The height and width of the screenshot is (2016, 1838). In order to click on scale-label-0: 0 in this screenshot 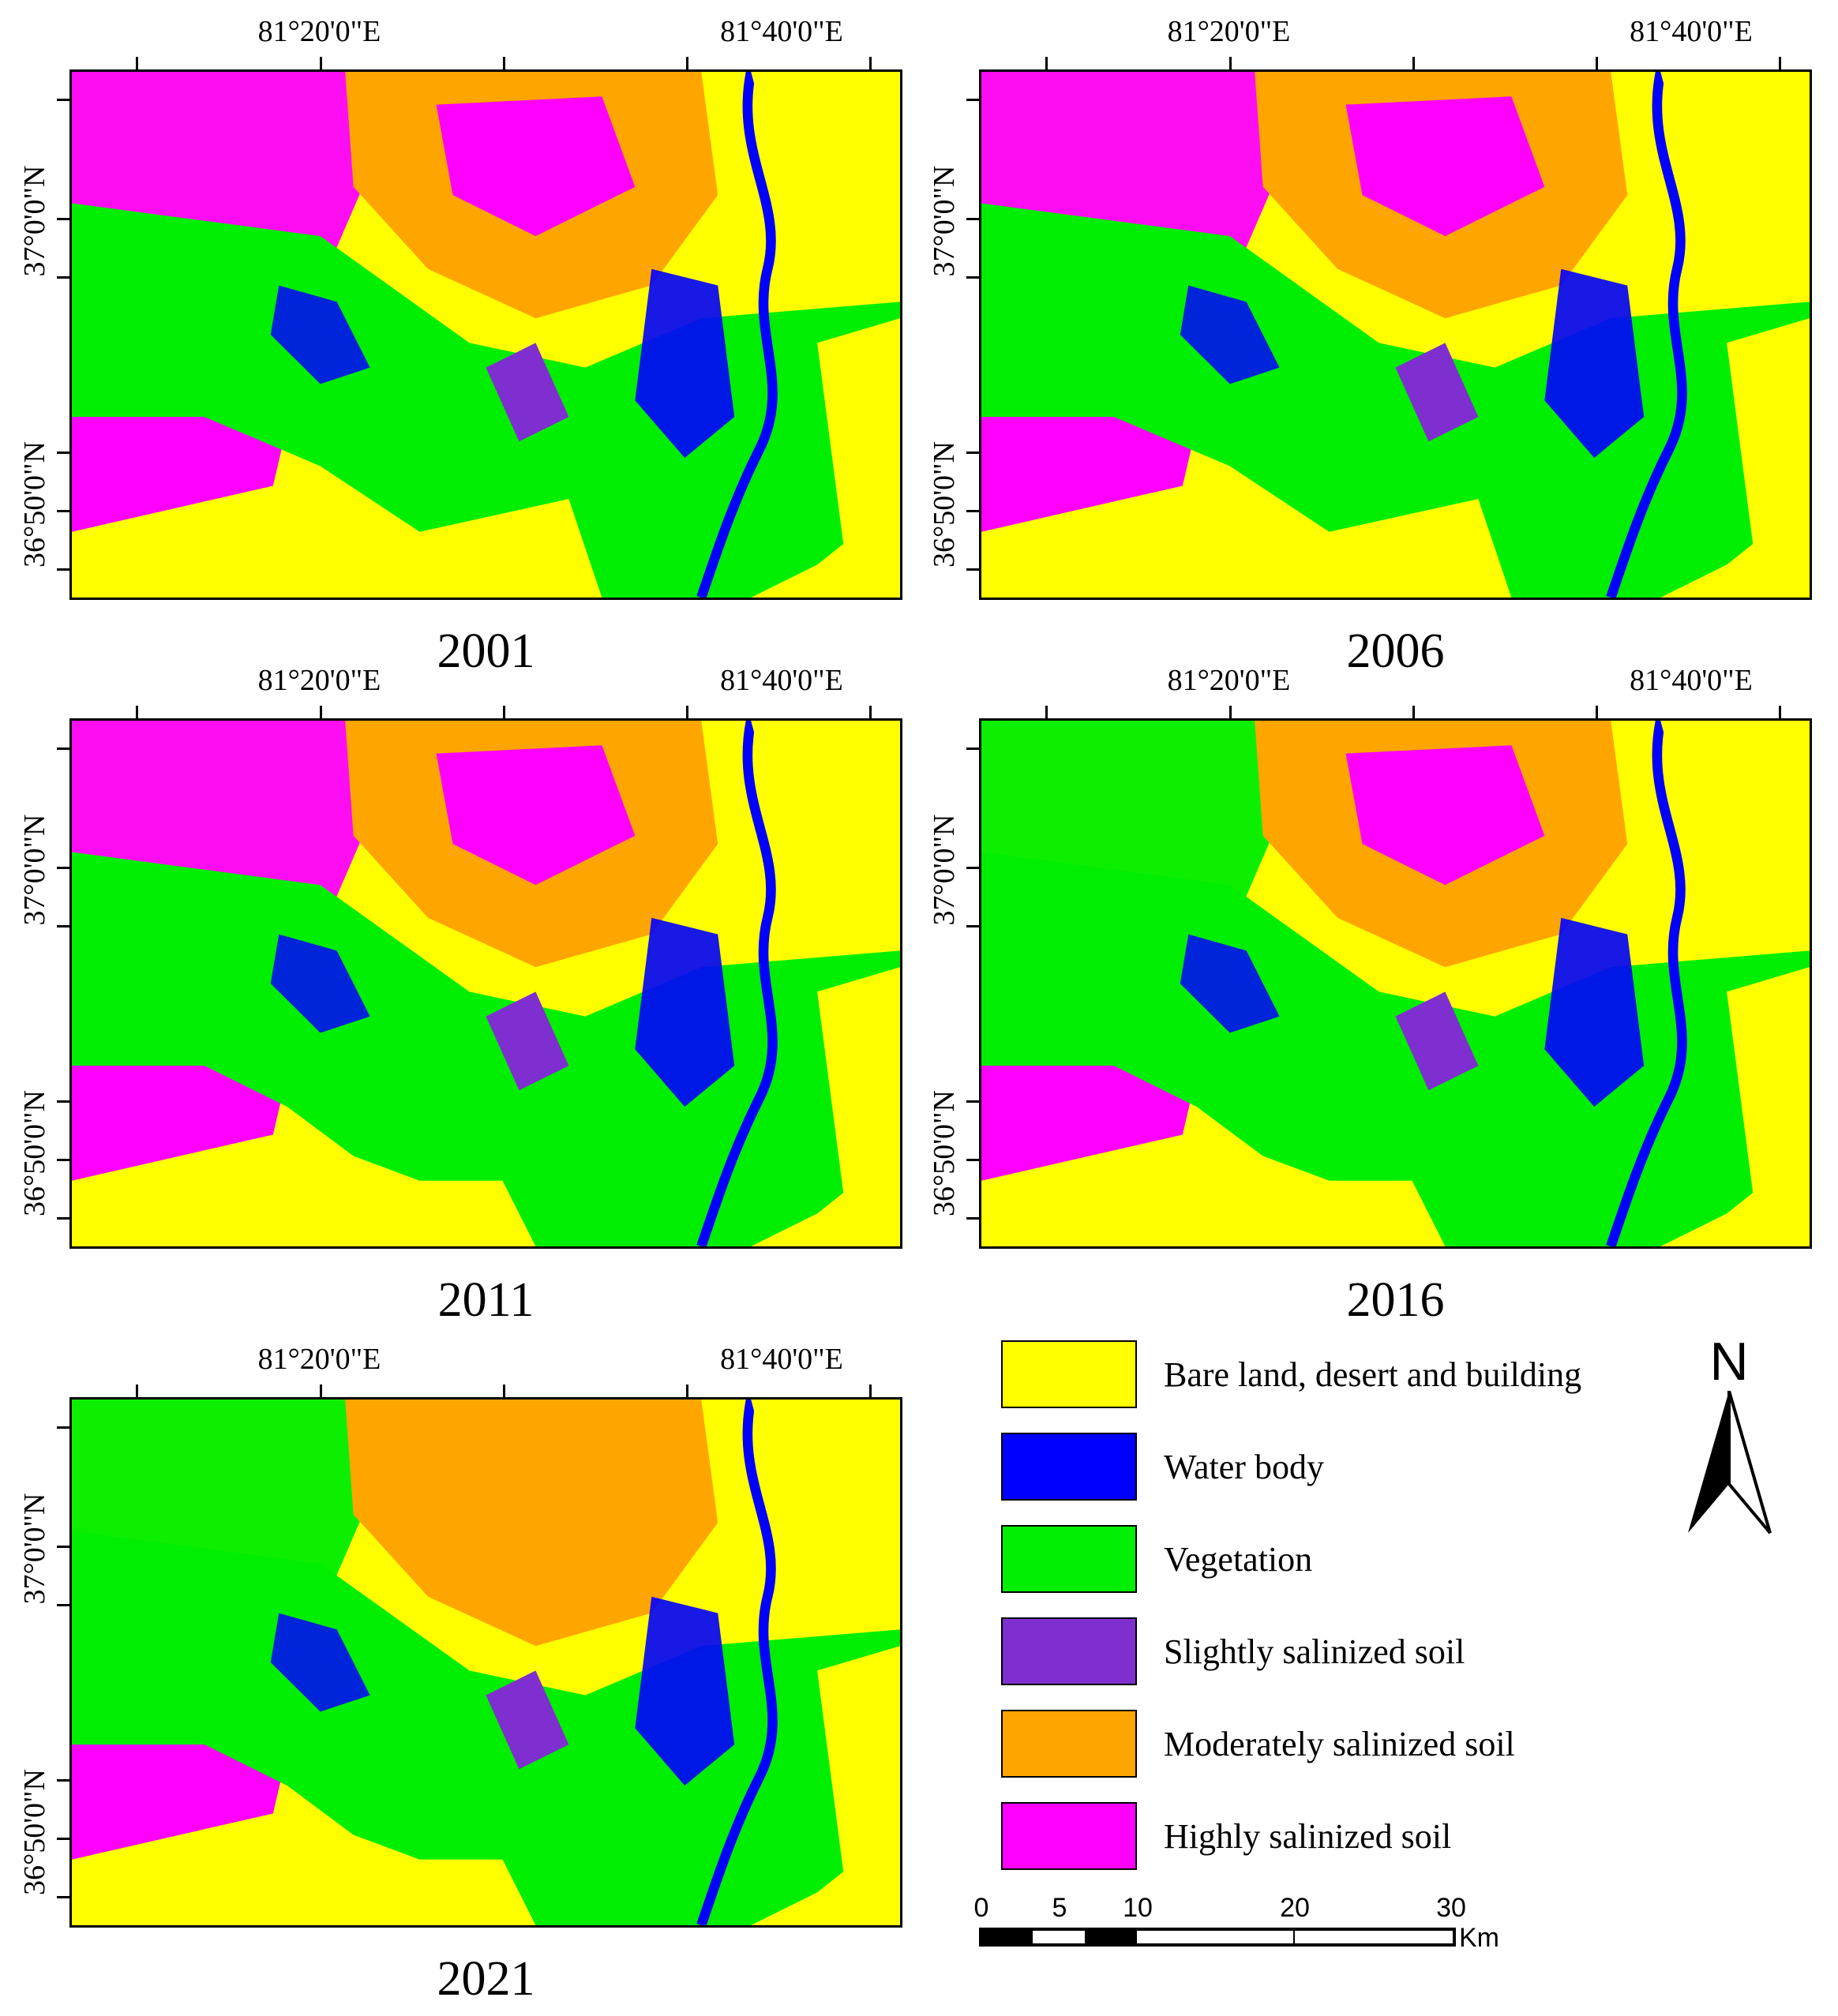, I will do `click(981, 1908)`.